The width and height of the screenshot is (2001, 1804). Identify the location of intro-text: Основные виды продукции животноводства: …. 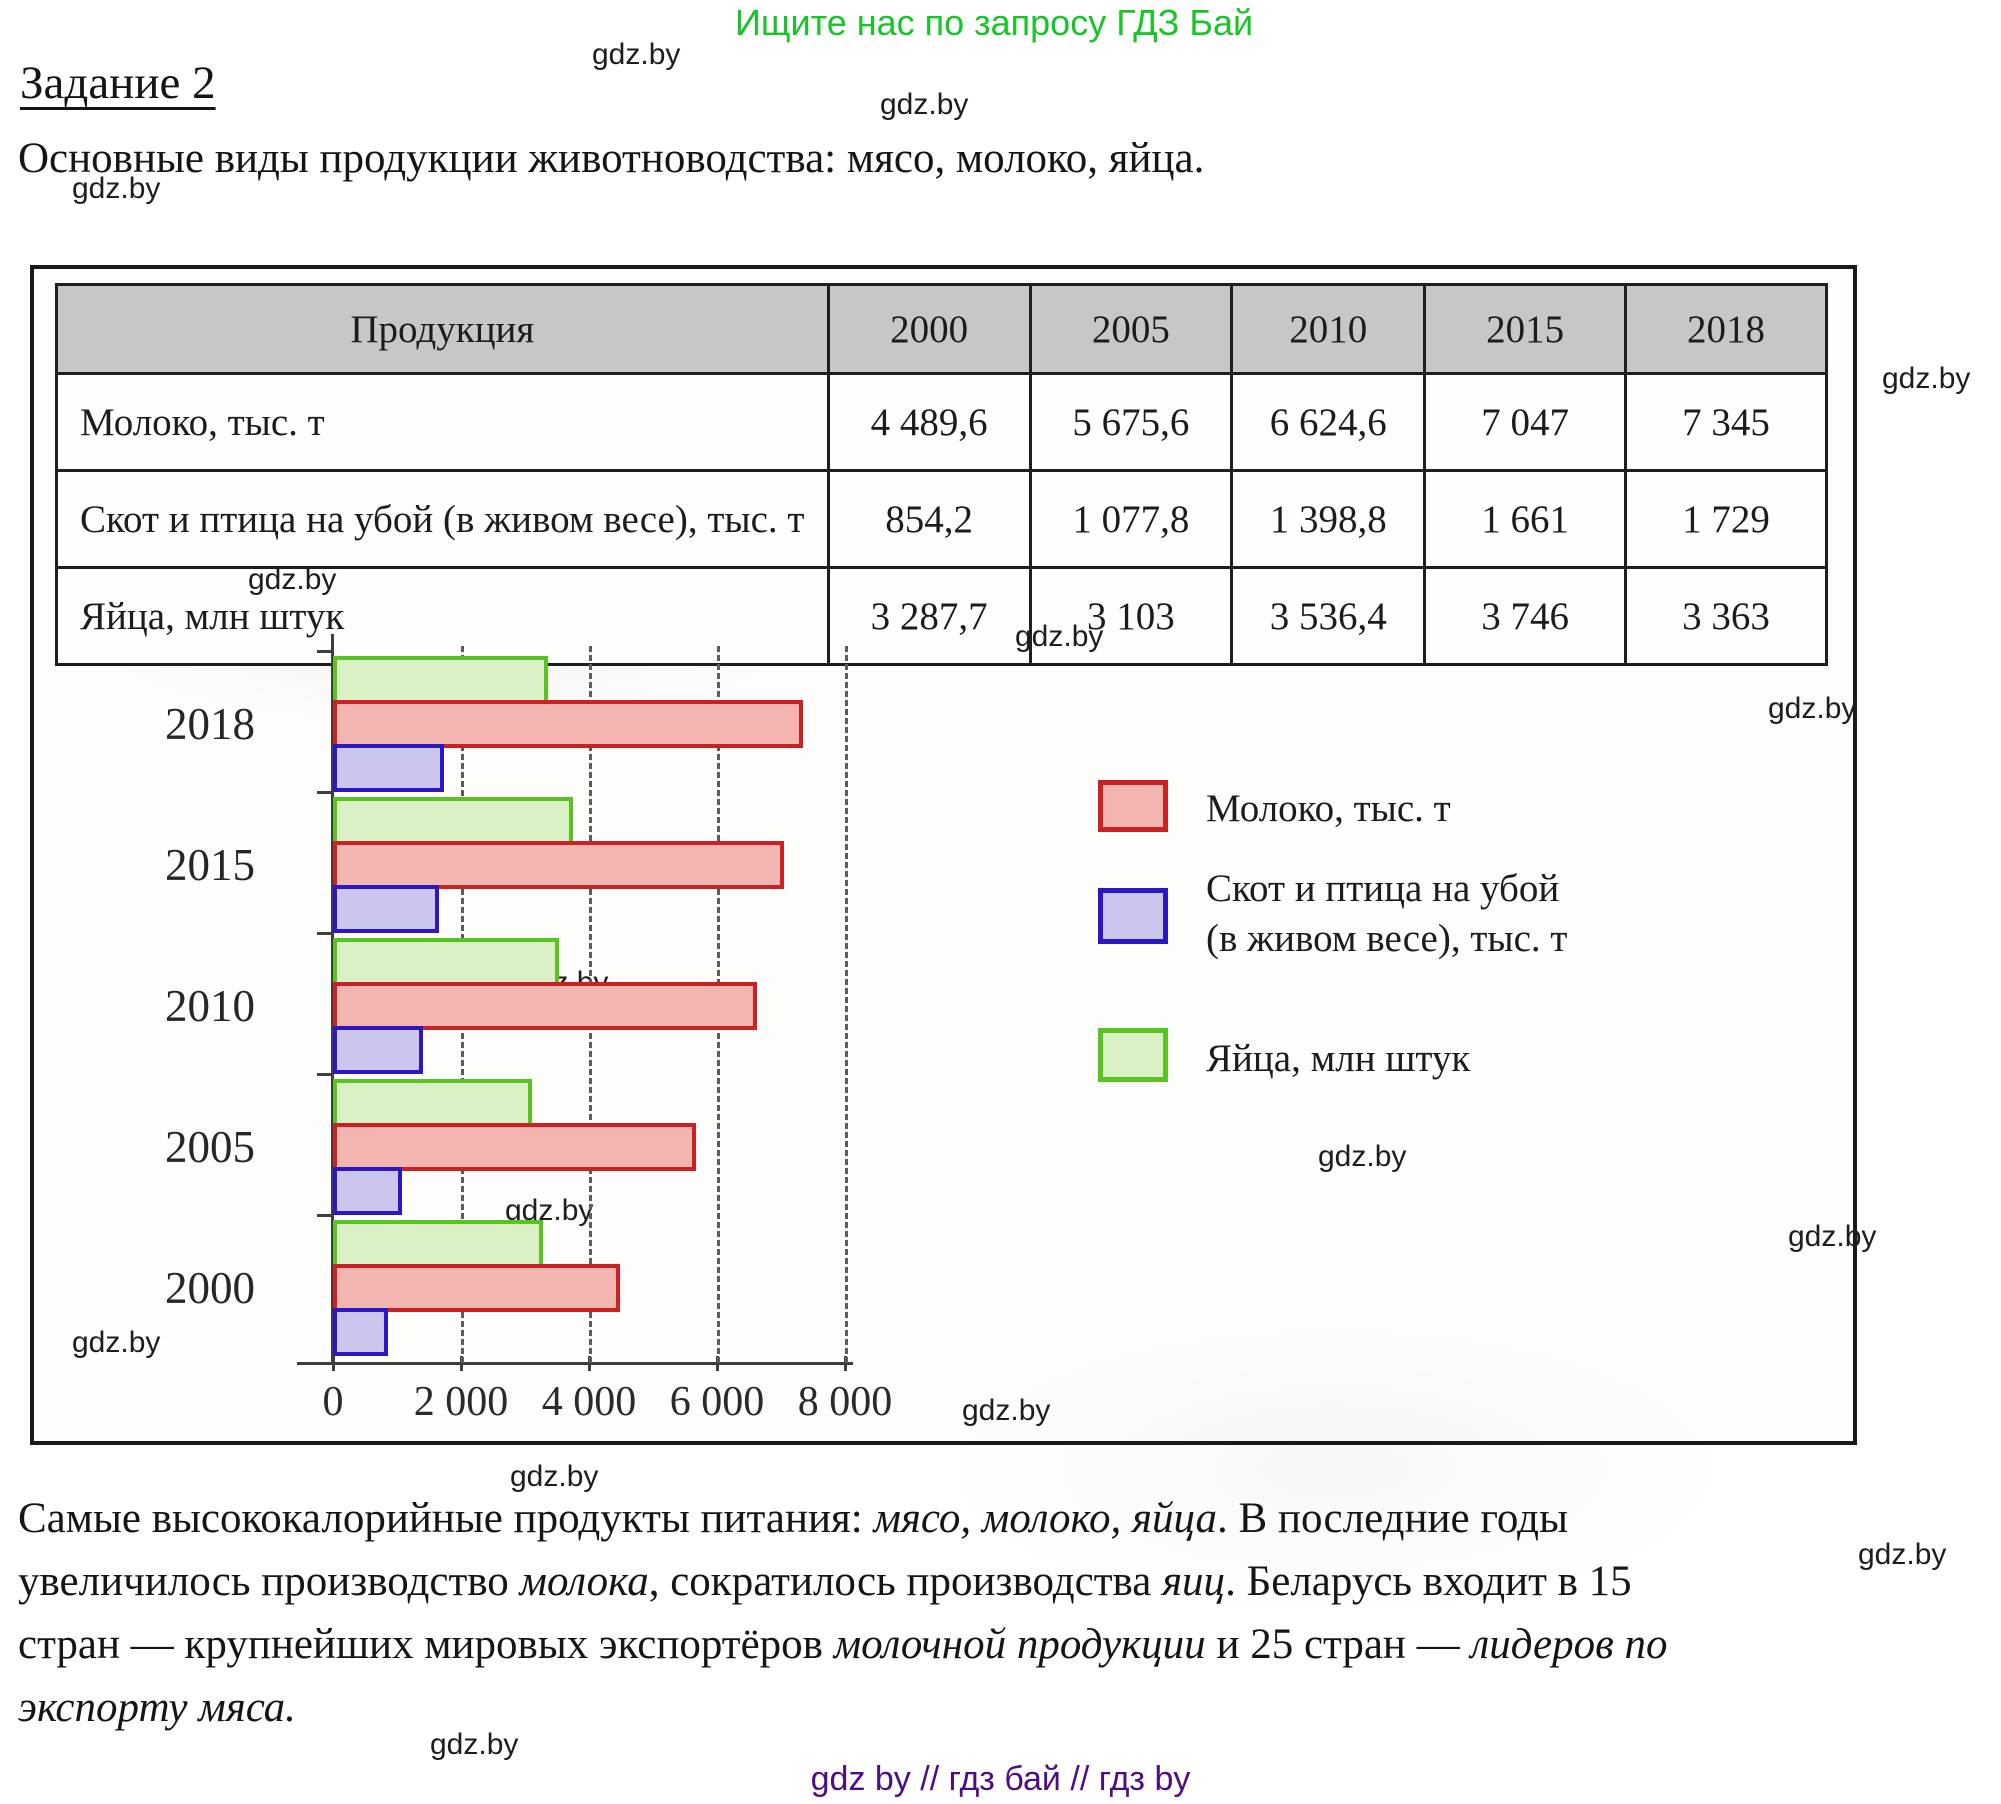
(611, 158).